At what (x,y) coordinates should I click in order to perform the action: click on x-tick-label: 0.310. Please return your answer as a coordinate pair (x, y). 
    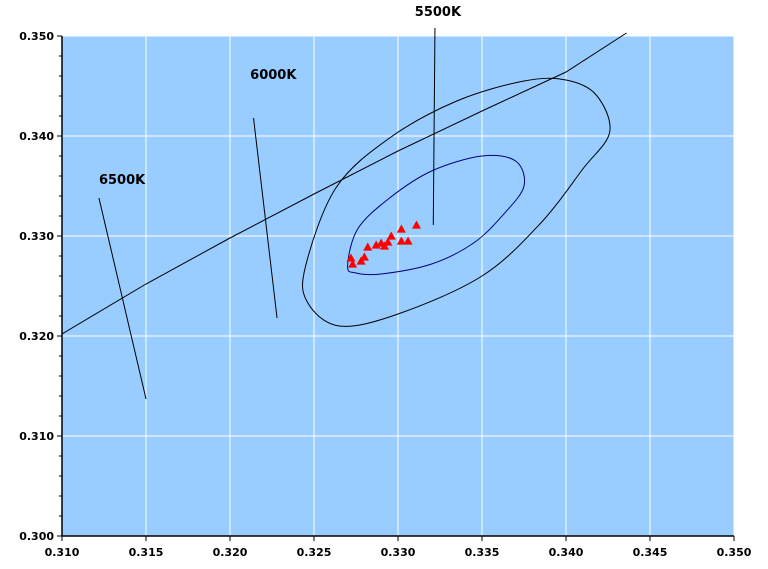
    Looking at the image, I should click on (62, 552).